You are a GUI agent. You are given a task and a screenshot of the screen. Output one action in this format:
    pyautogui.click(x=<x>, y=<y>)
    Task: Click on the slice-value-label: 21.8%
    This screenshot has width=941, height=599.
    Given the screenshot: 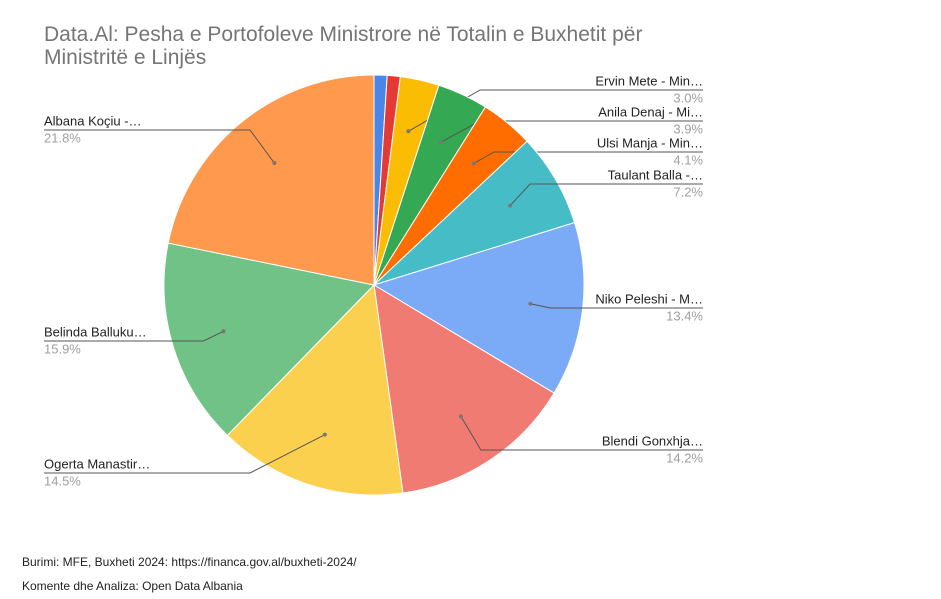 What is the action you would take?
    pyautogui.click(x=62, y=137)
    